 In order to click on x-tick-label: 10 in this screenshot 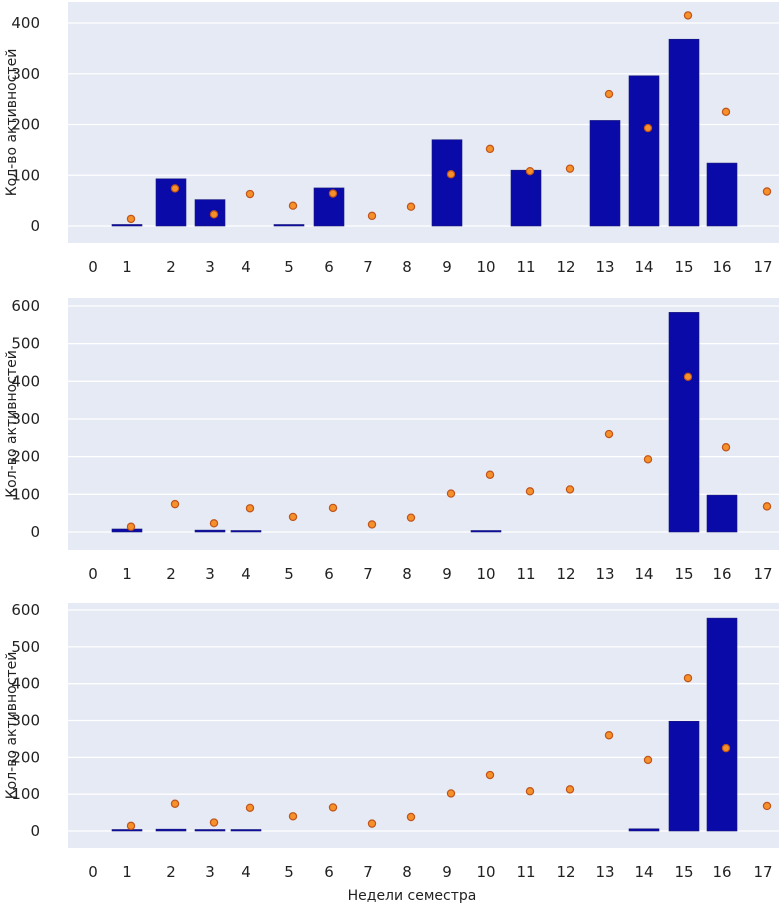, I will do `click(485, 574)`.